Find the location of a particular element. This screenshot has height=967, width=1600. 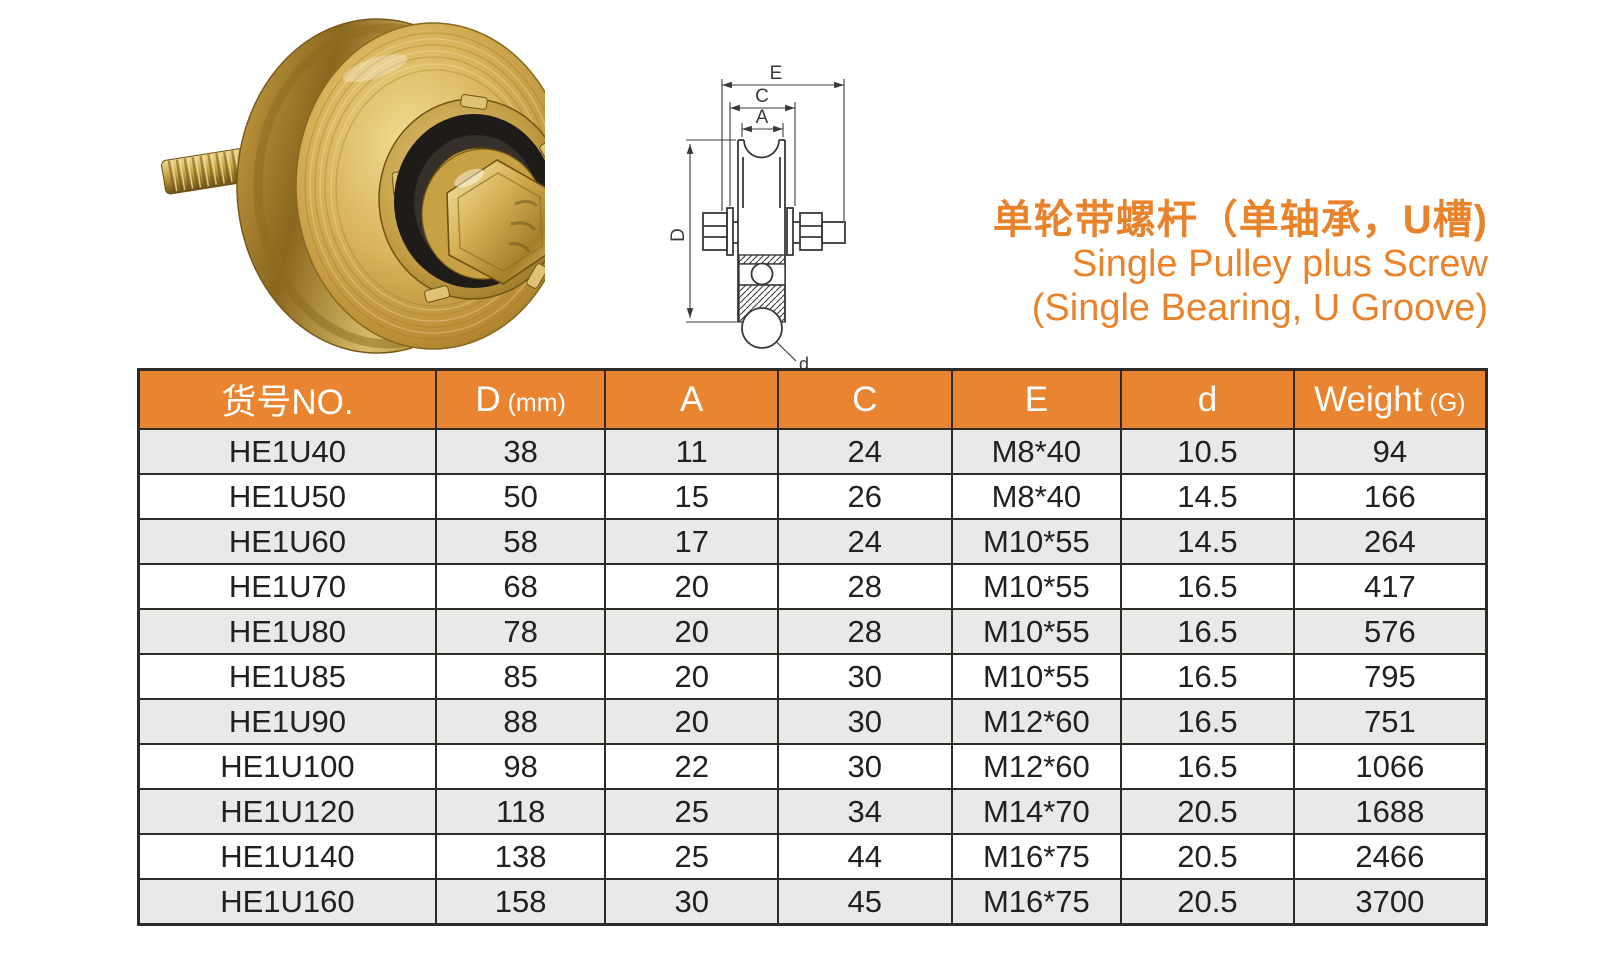

value-cell: 751 is located at coordinates (1390, 721).